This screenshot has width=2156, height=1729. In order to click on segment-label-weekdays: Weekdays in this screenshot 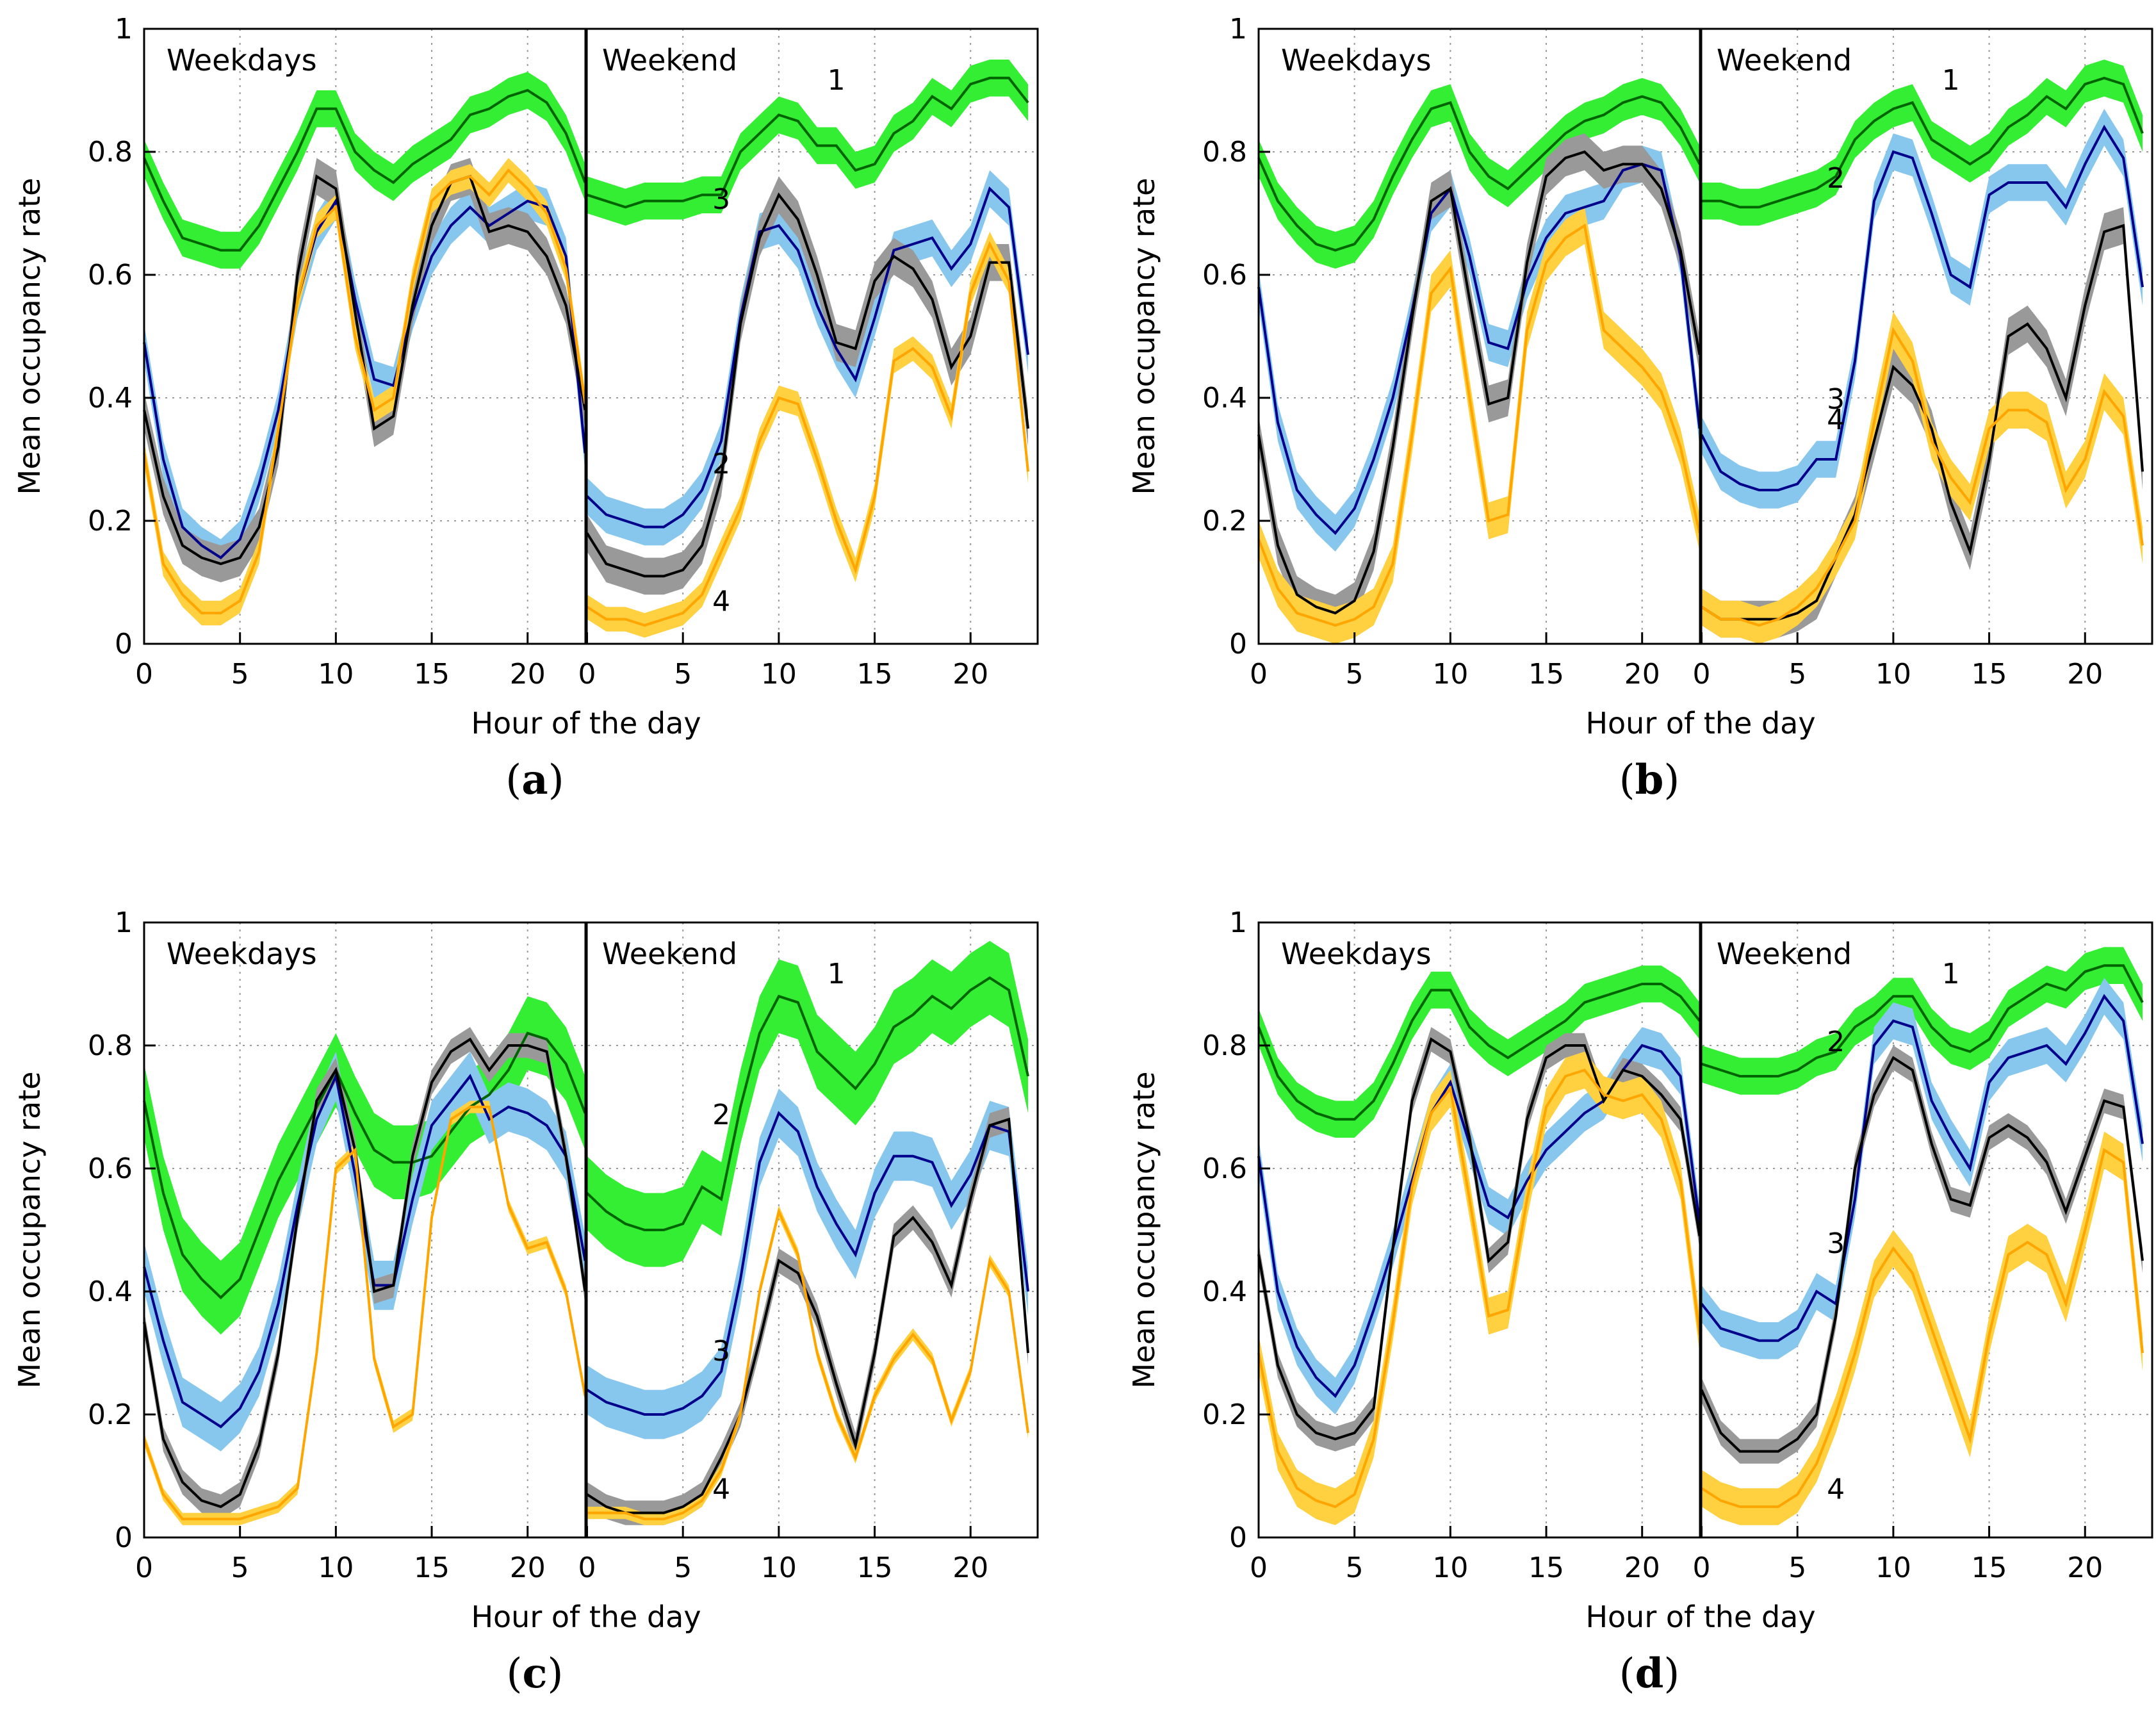, I will do `click(242, 954)`.